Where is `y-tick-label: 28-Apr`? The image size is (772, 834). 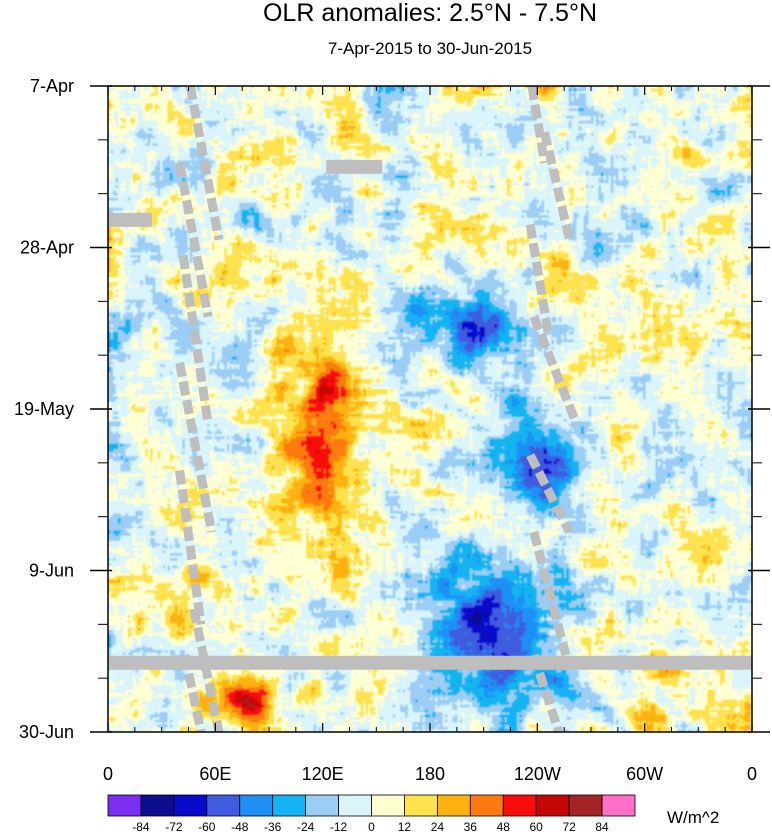
y-tick-label: 28-Apr is located at coordinates (47, 248).